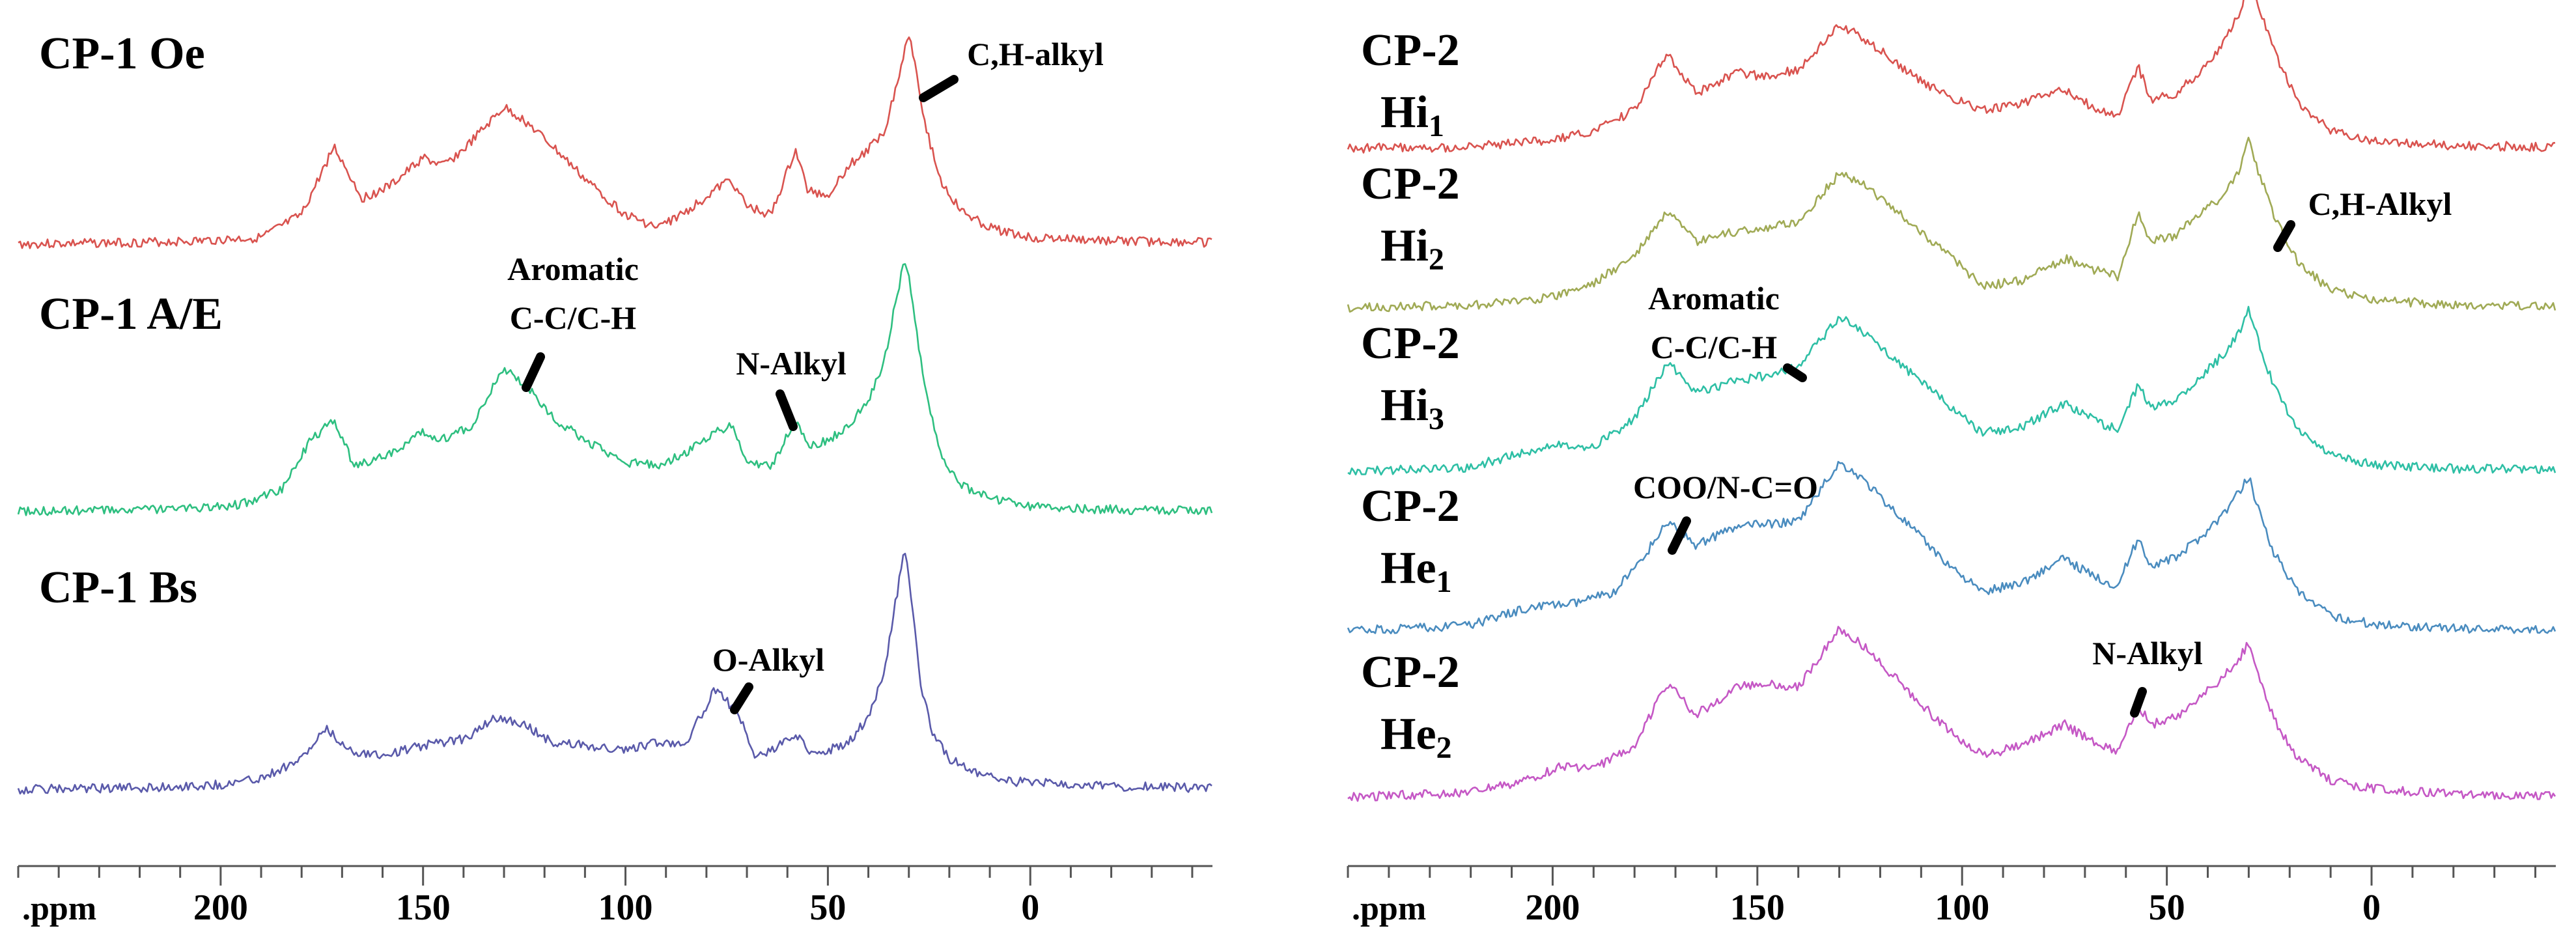  What do you see at coordinates (615, 390) in the screenshot?
I see `spectrum-cp-1-a-e` at bounding box center [615, 390].